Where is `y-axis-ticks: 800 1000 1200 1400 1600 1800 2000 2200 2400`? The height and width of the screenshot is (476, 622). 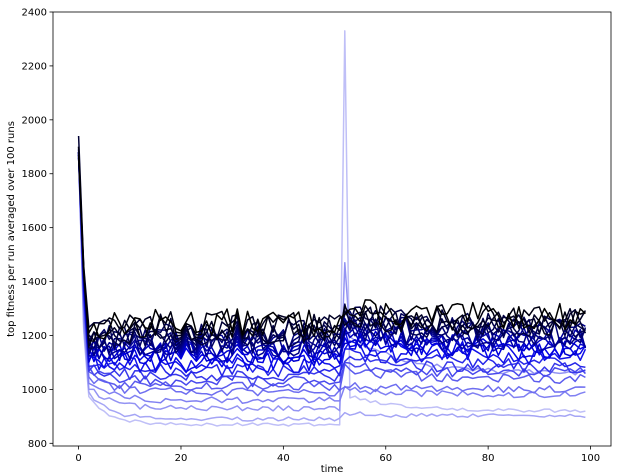
y-axis-ticks: 800 1000 1200 1400 1600 1800 2000 2200 2400 is located at coordinates (37, 229).